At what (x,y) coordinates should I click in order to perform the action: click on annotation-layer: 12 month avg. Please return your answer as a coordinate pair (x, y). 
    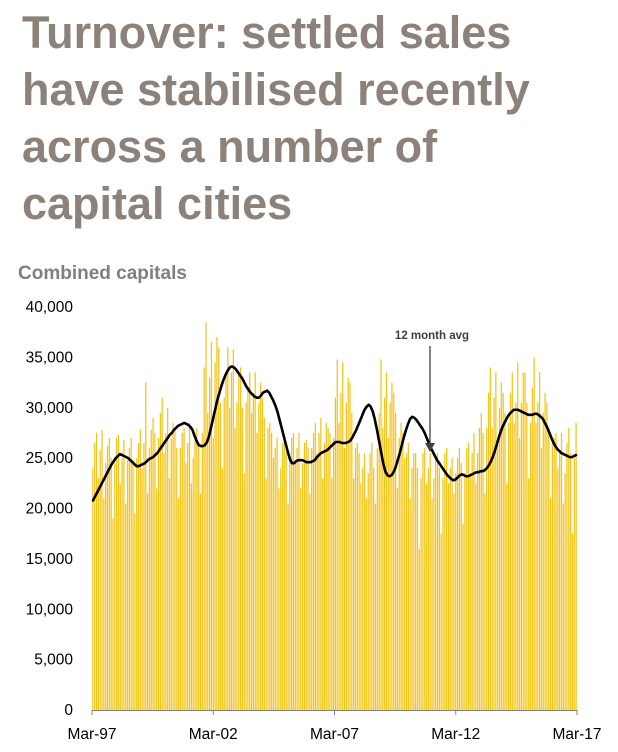
    Looking at the image, I should click on (432, 391).